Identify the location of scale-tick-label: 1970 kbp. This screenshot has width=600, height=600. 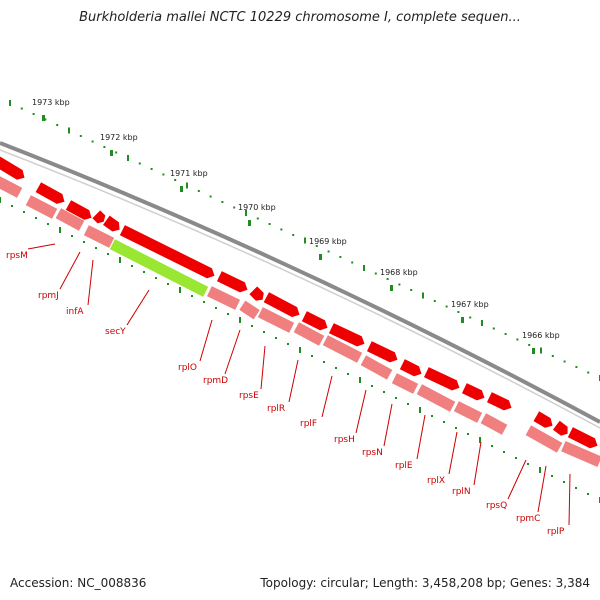
(257, 207).